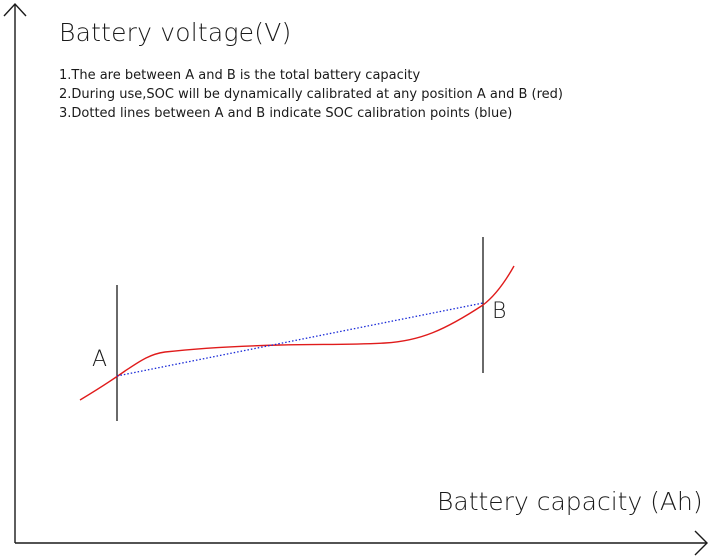  What do you see at coordinates (570, 501) in the screenshot?
I see `x-axis-title: Battery capacity (Ah)` at bounding box center [570, 501].